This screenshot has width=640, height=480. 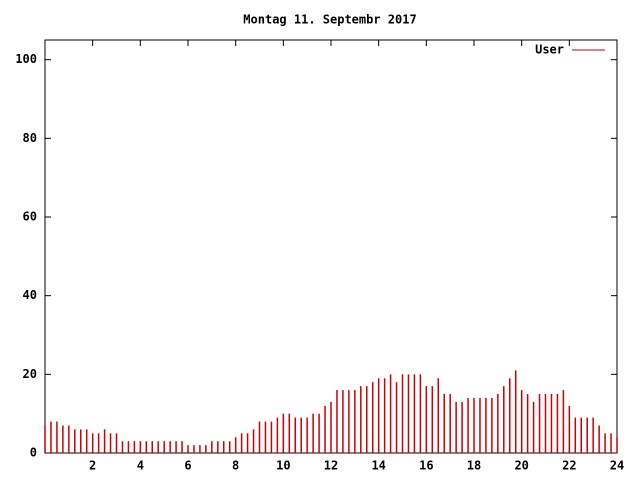 What do you see at coordinates (30, 217) in the screenshot?
I see `y-tick-label: 60` at bounding box center [30, 217].